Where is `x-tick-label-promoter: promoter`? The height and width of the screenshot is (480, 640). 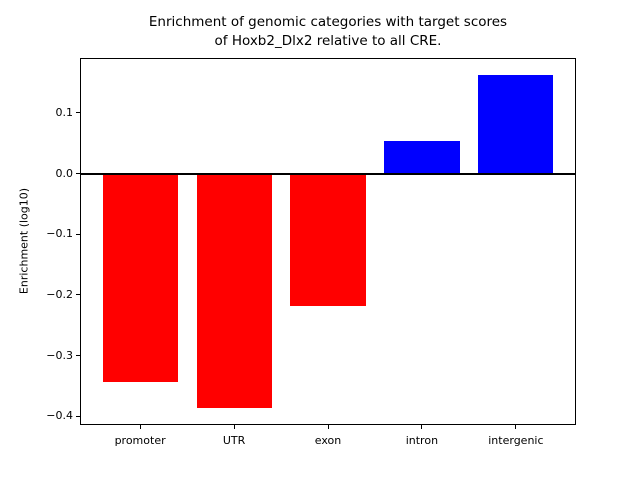 x-tick-label-promoter: promoter is located at coordinates (140, 440).